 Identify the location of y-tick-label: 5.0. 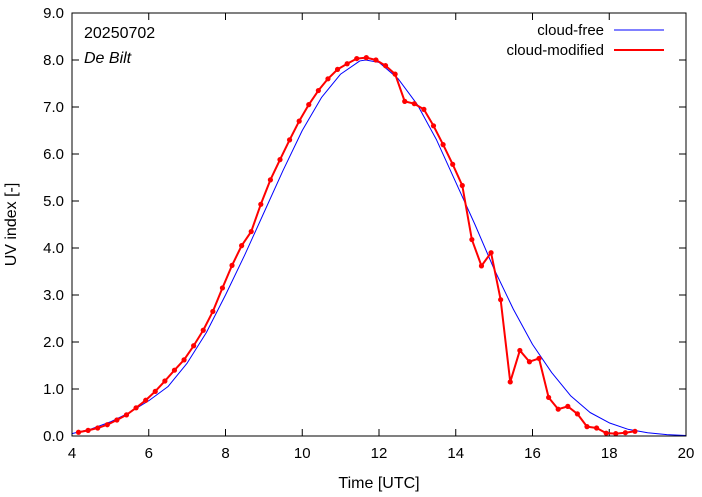
(53, 201).